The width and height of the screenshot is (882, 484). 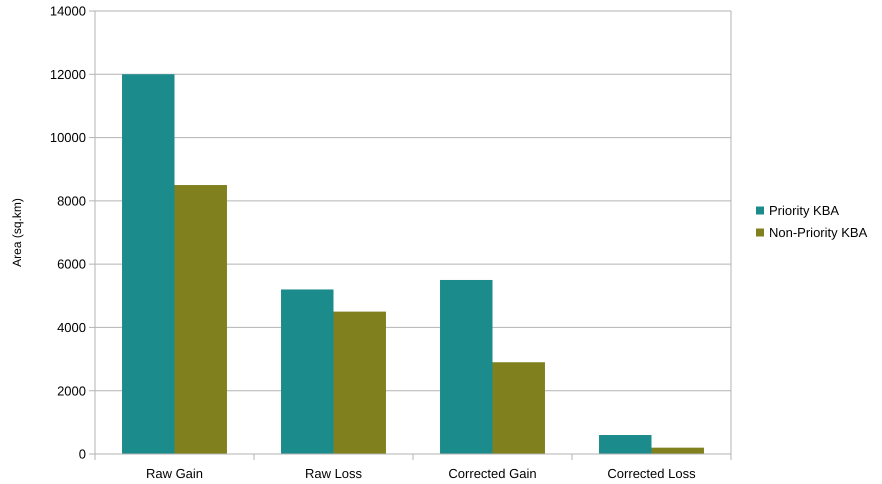 What do you see at coordinates (175, 473) in the screenshot?
I see `x-tick-label: Raw Gain` at bounding box center [175, 473].